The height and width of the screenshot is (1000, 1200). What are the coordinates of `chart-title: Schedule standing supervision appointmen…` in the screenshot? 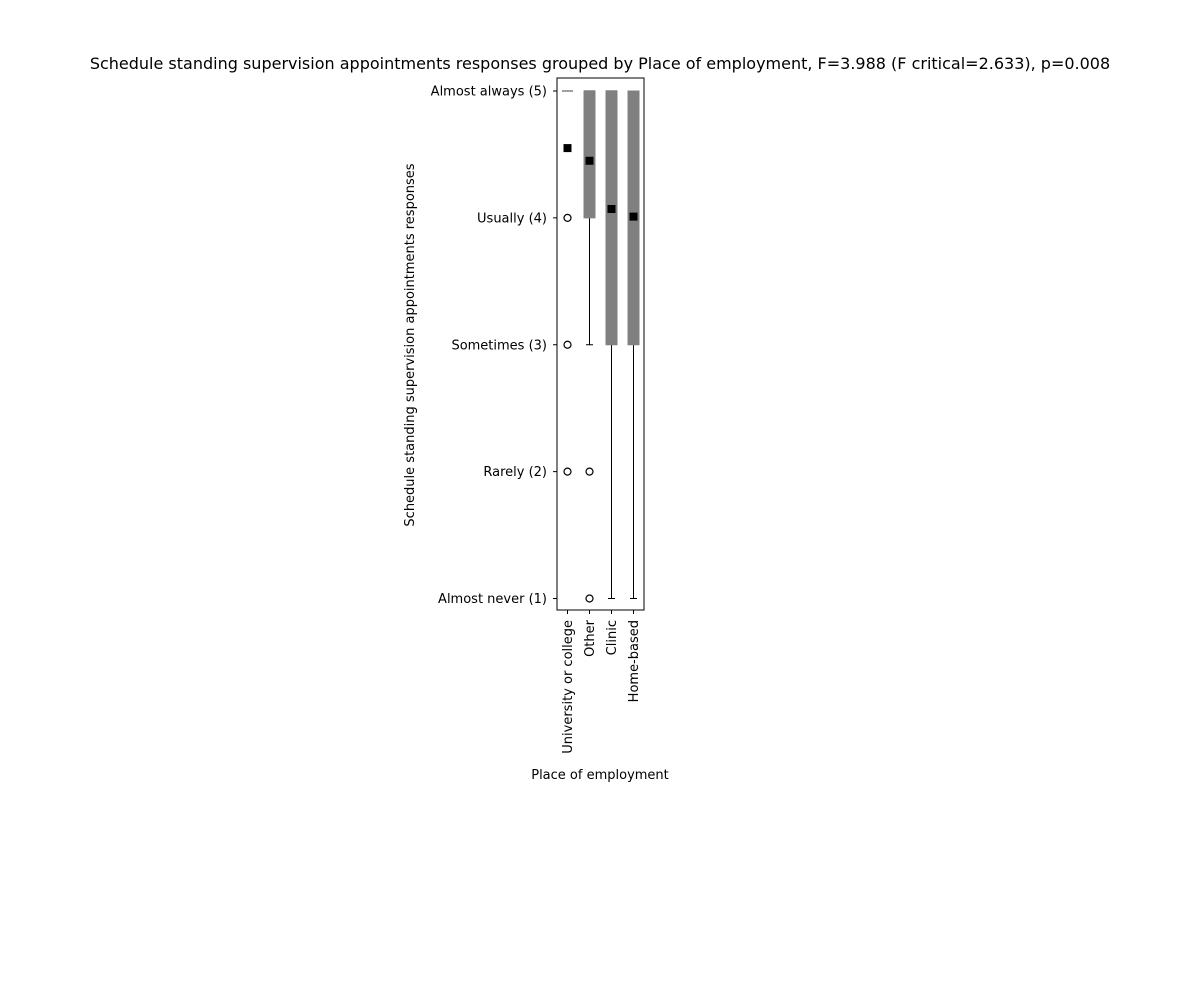 It's located at (600, 63).